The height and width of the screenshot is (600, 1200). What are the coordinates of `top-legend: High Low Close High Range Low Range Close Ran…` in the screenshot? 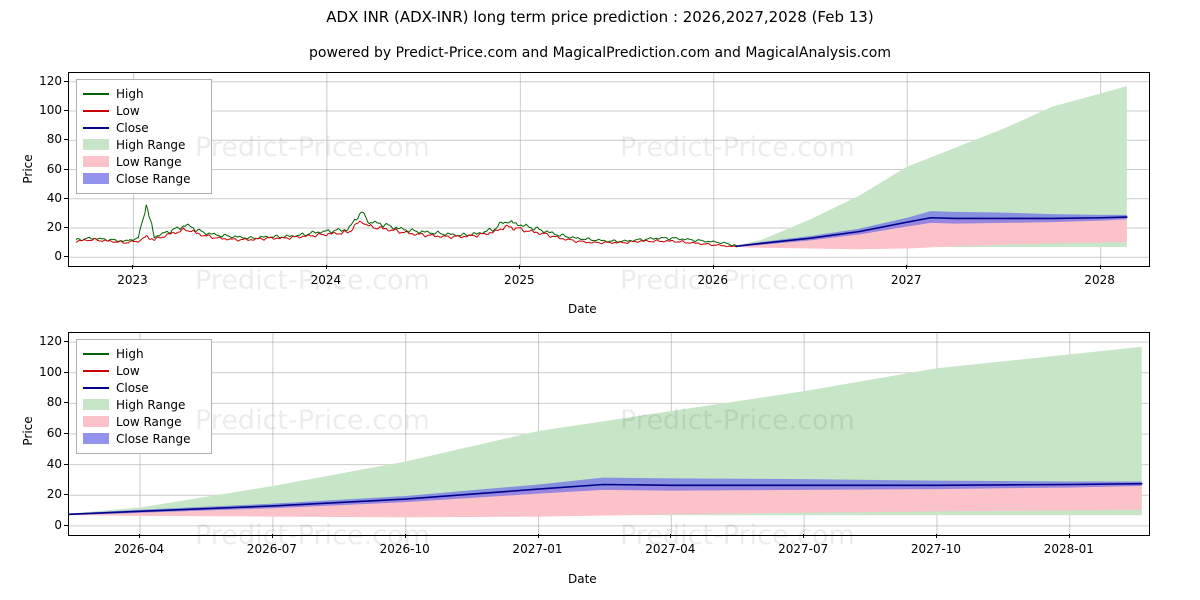 It's located at (144, 136).